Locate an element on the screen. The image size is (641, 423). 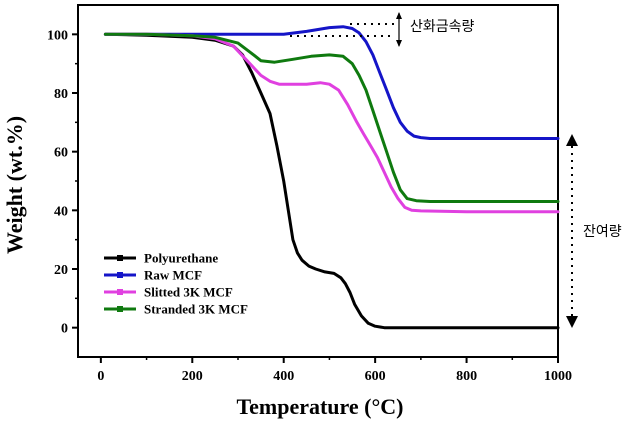
y-axis-title: Weight (wt.%) is located at coordinates (14, 185).